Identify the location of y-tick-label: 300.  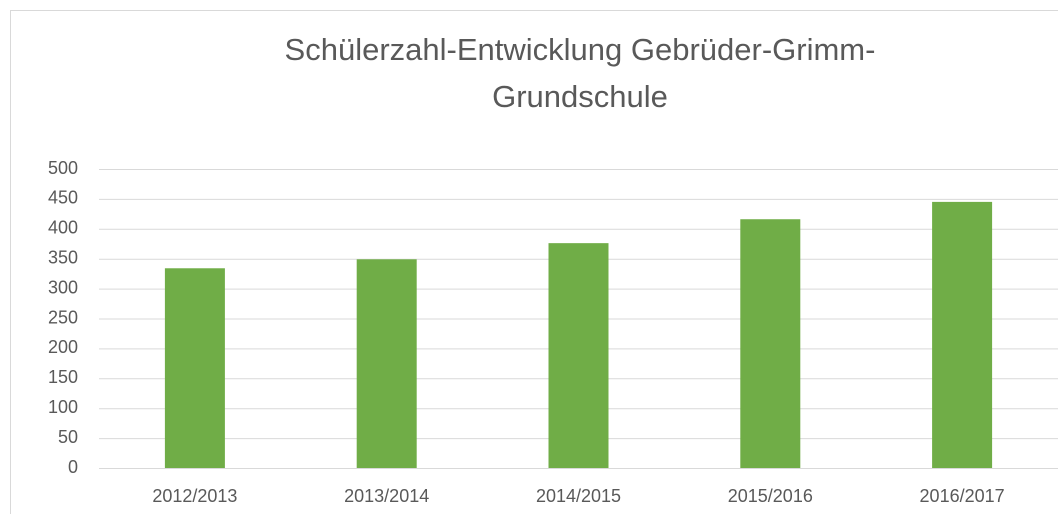
(63, 287).